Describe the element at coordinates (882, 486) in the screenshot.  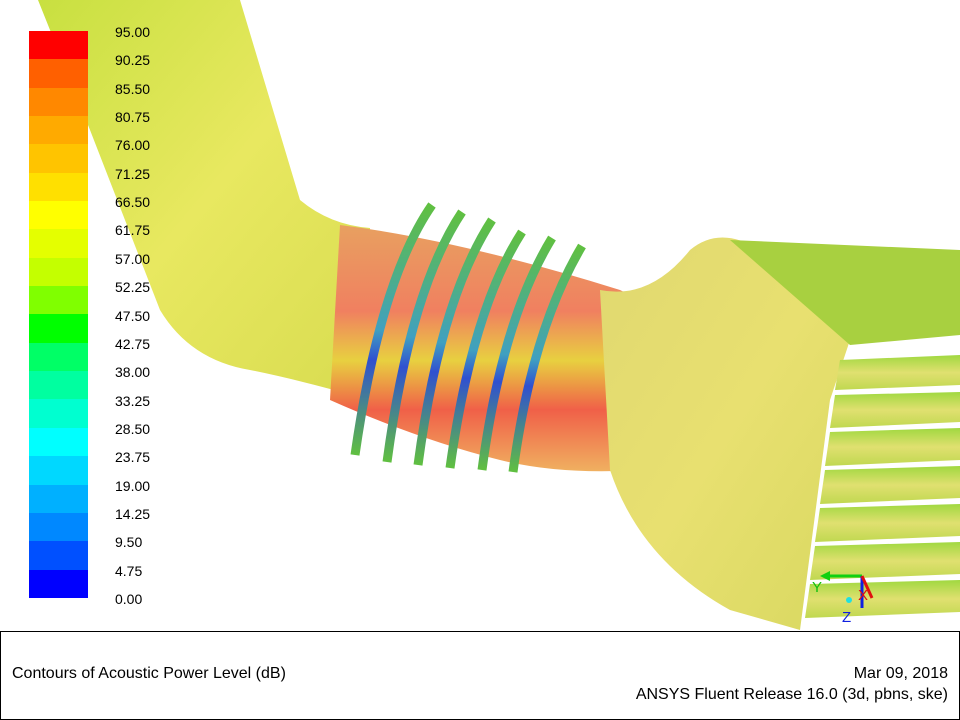
I see `tube-bundle` at that location.